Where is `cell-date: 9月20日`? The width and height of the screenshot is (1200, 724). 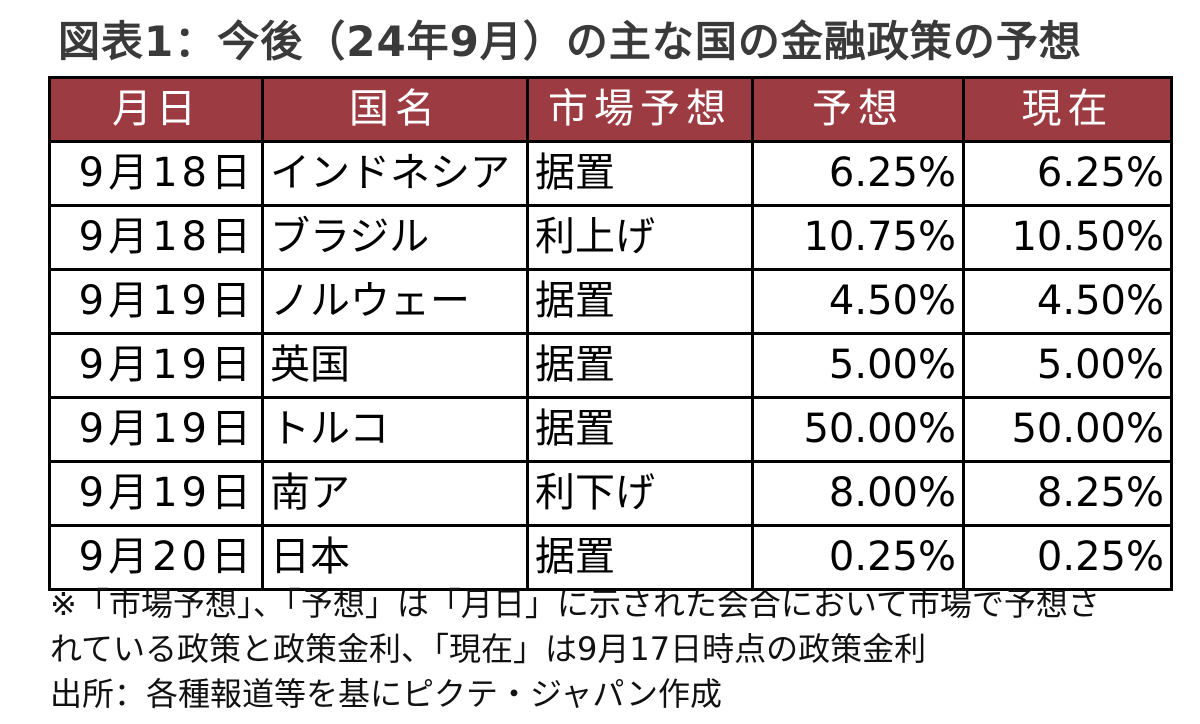
cell-date: 9月20日 is located at coordinates (156, 557).